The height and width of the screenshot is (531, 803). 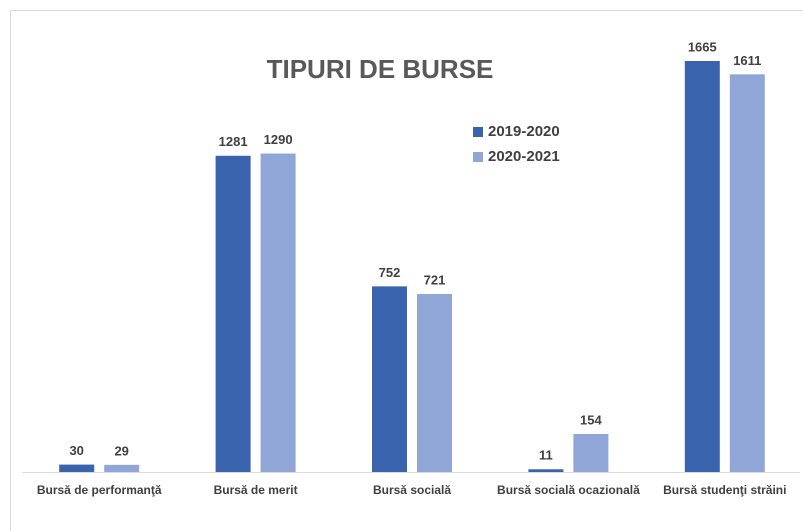 What do you see at coordinates (524, 131) in the screenshot?
I see `legend-label: 2019-2020` at bounding box center [524, 131].